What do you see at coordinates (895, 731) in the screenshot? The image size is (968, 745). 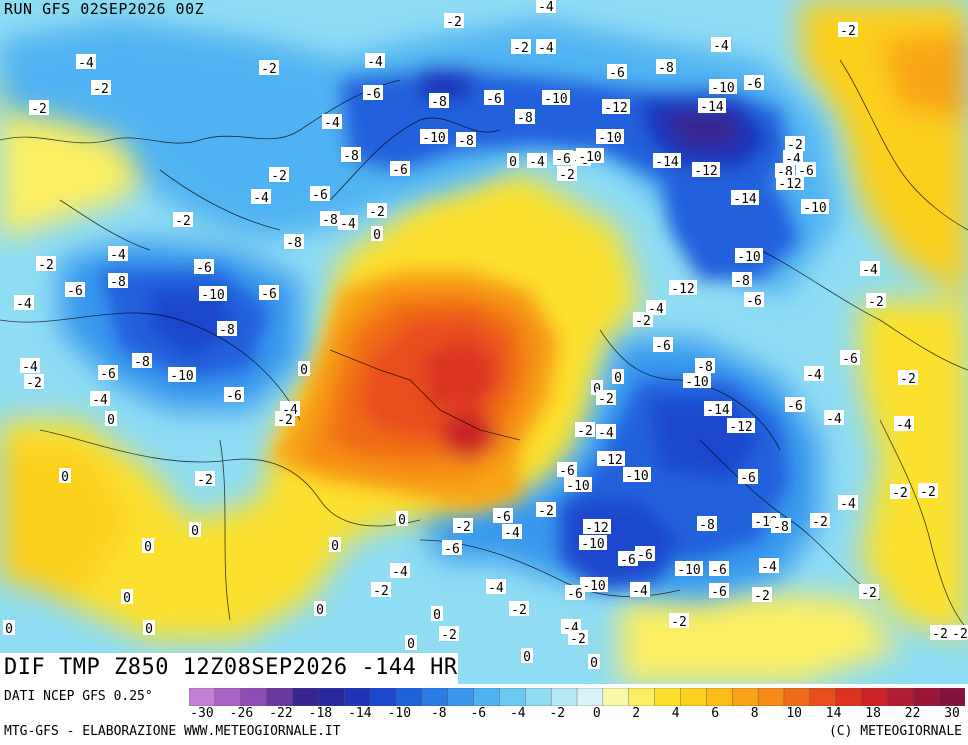 I see `footer-copyright: (C) METEOGIORNALE` at bounding box center [895, 731].